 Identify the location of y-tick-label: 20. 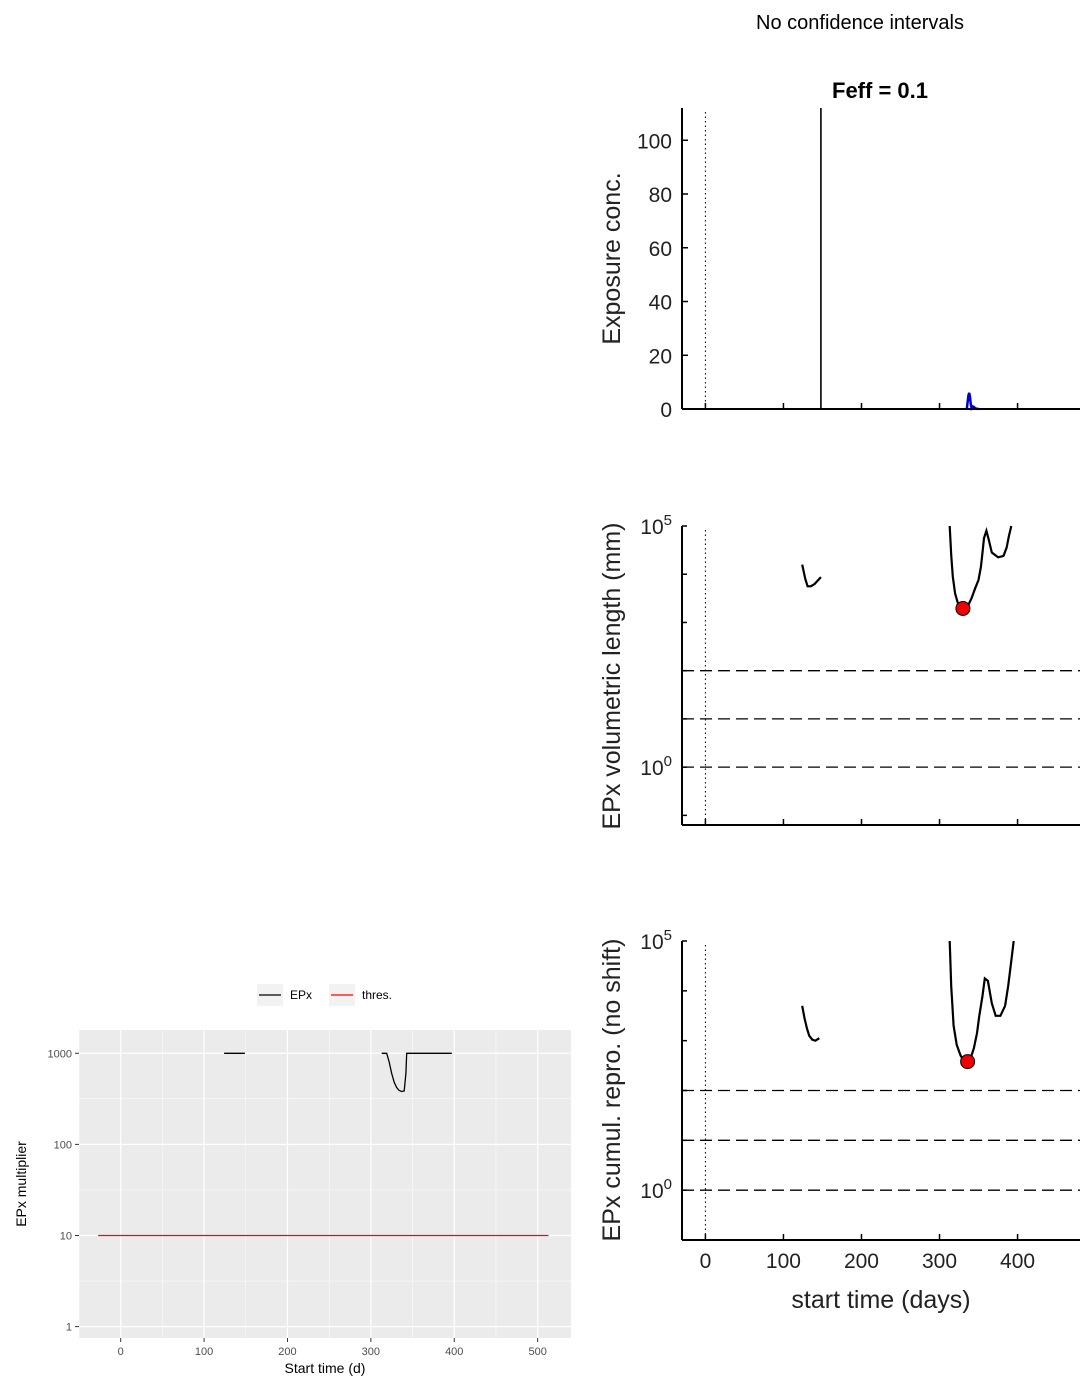
(660, 356).